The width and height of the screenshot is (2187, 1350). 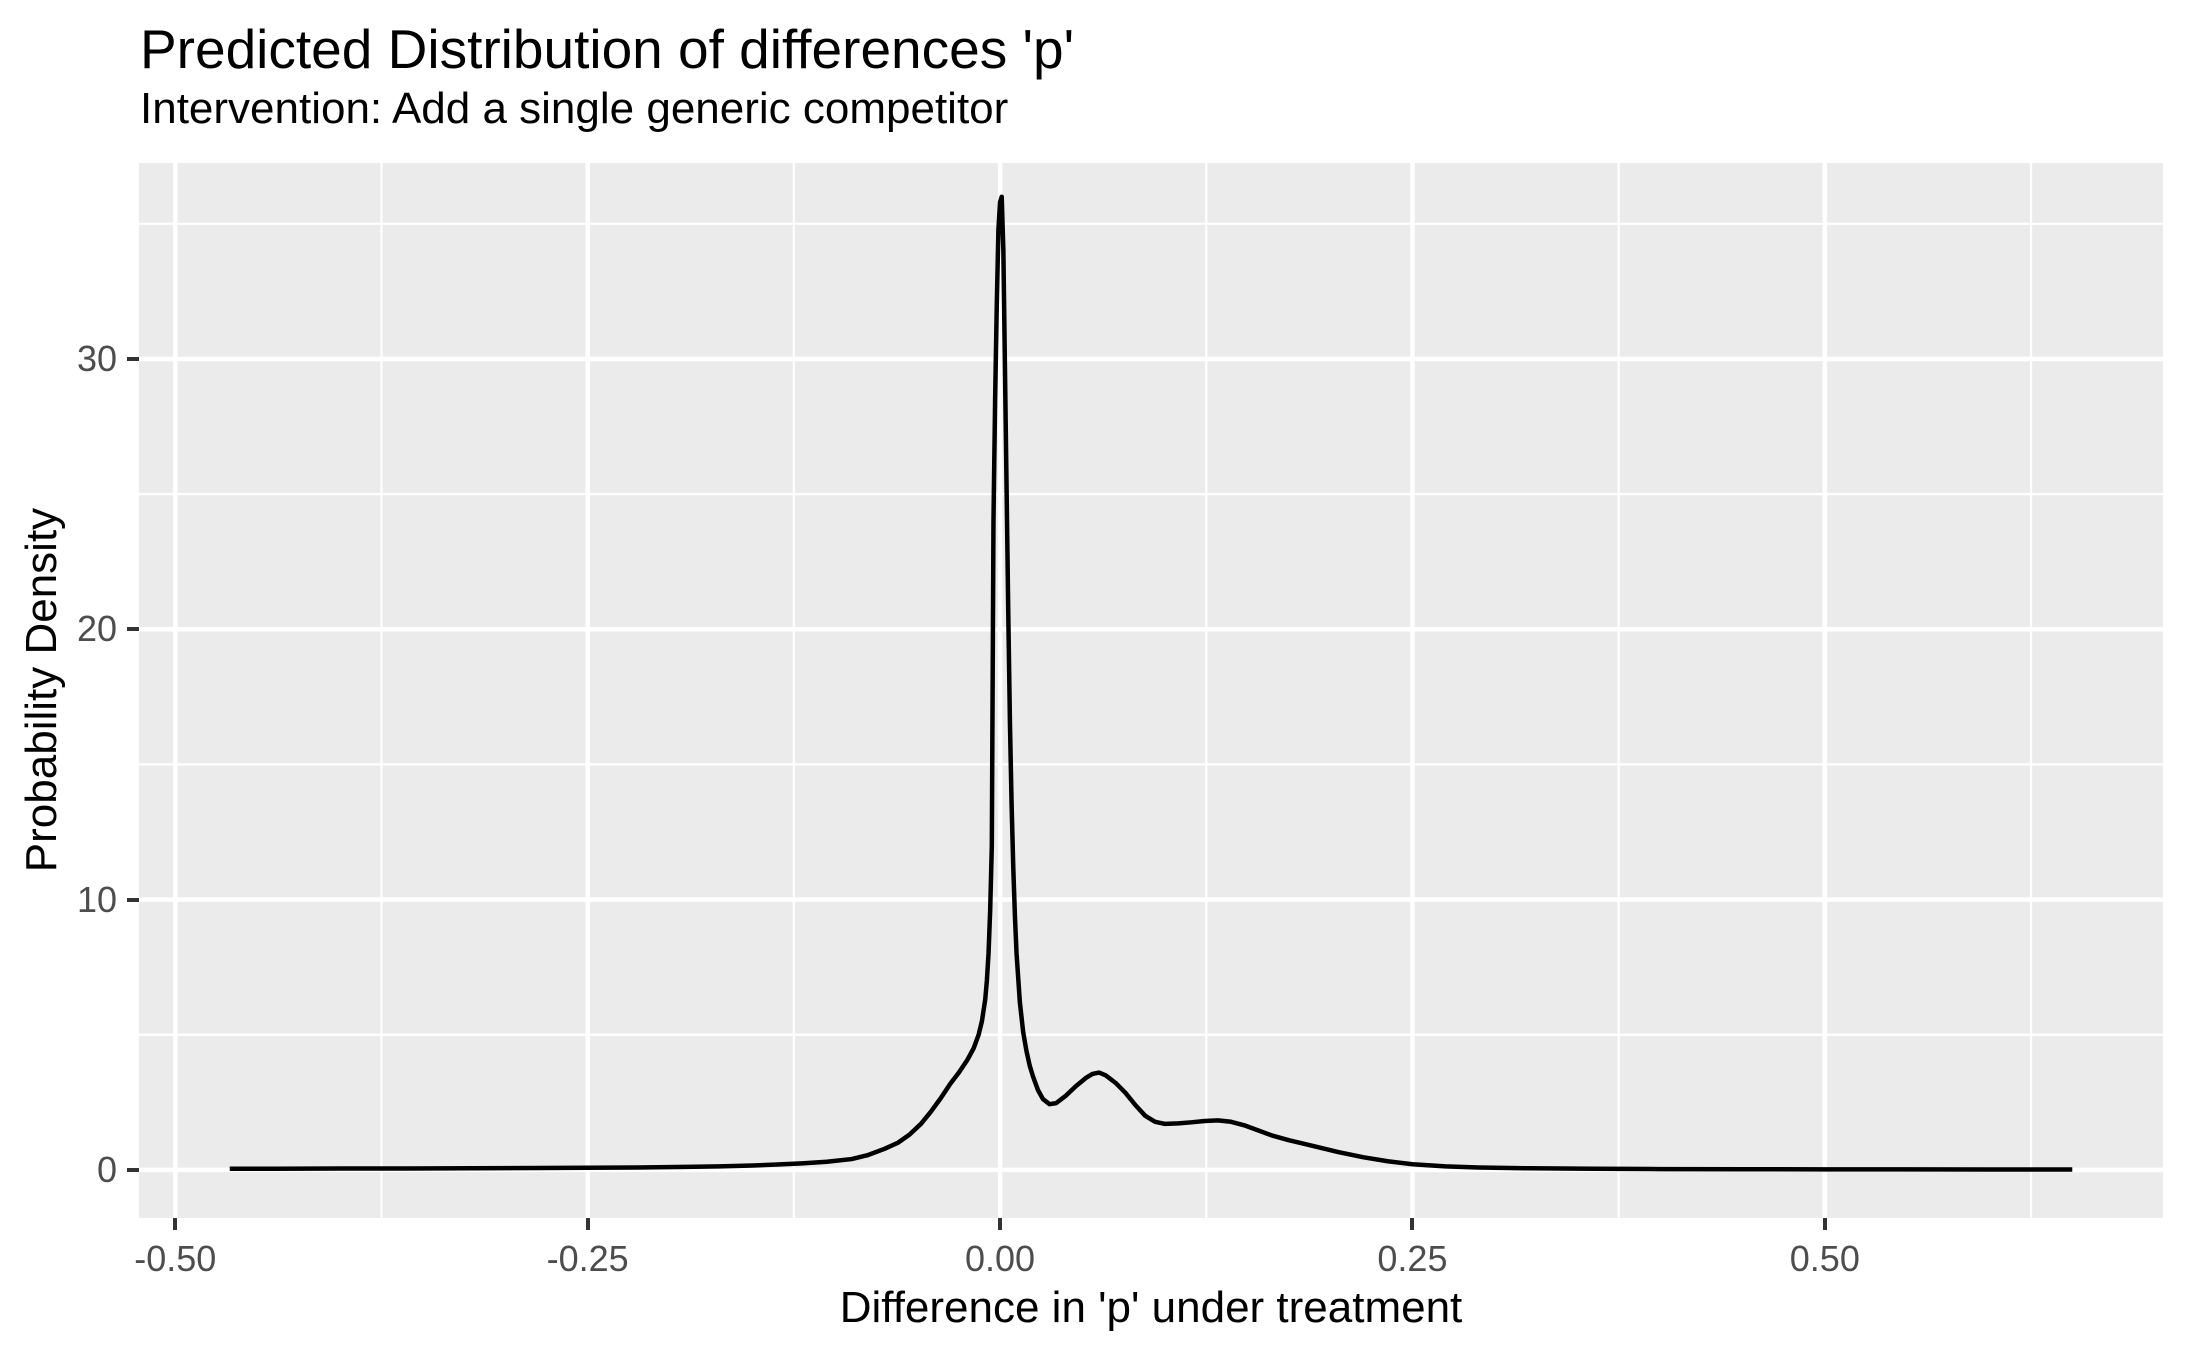 I want to click on y-axis-tick-label: 10, so click(x=96, y=899).